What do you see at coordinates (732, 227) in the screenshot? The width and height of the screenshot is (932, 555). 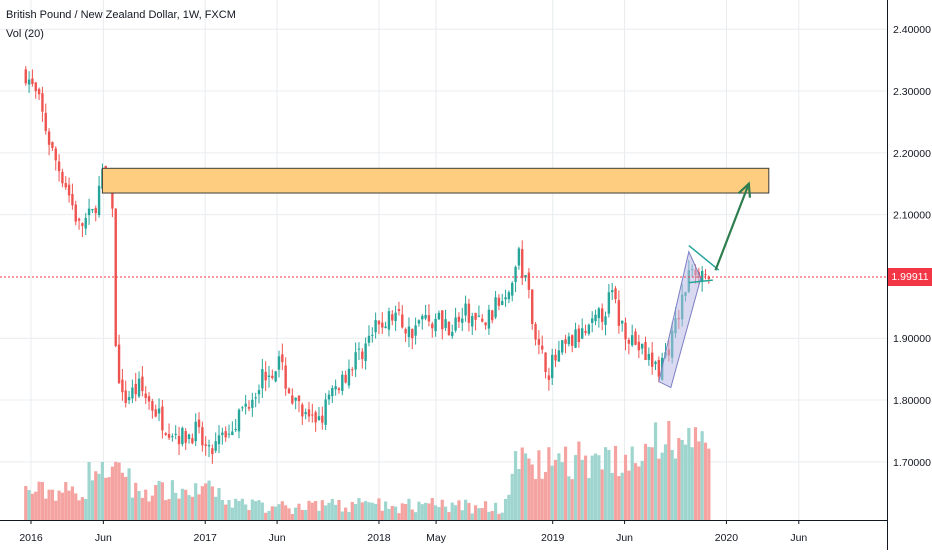 I see `target-arrow-line` at bounding box center [732, 227].